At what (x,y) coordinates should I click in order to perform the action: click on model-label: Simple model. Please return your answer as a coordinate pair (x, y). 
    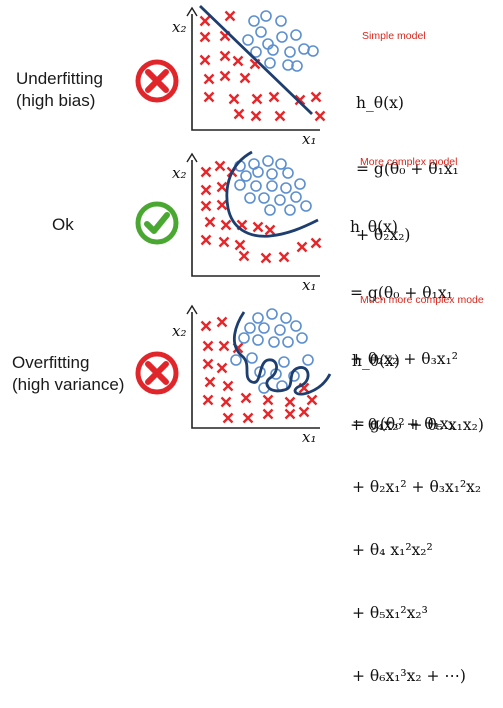
    Looking at the image, I should click on (394, 36).